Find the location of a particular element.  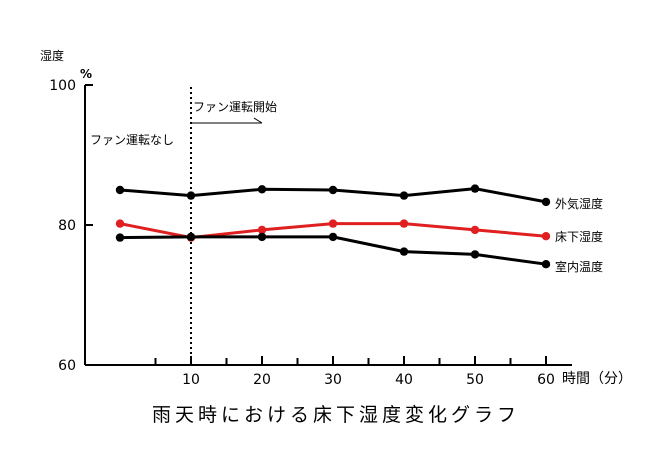

y-tick-label: 100 is located at coordinates (62, 86).